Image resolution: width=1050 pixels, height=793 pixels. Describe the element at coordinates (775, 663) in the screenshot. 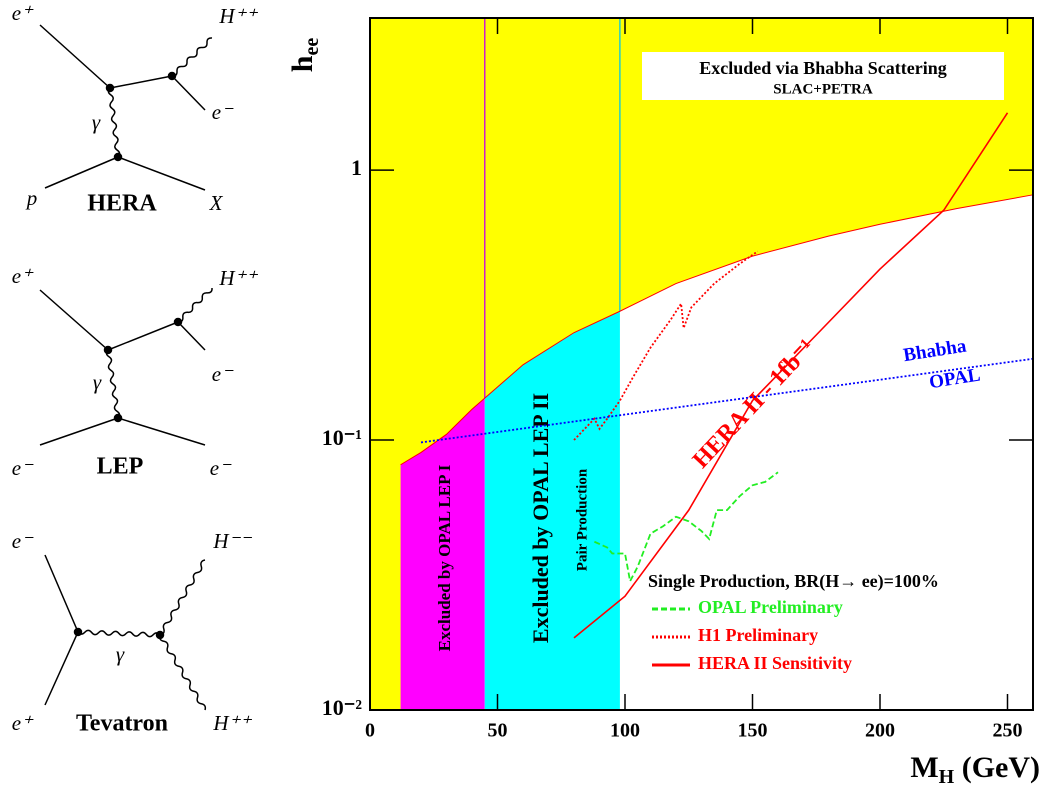

I see `legend-label: HERA II Sensitivity` at that location.